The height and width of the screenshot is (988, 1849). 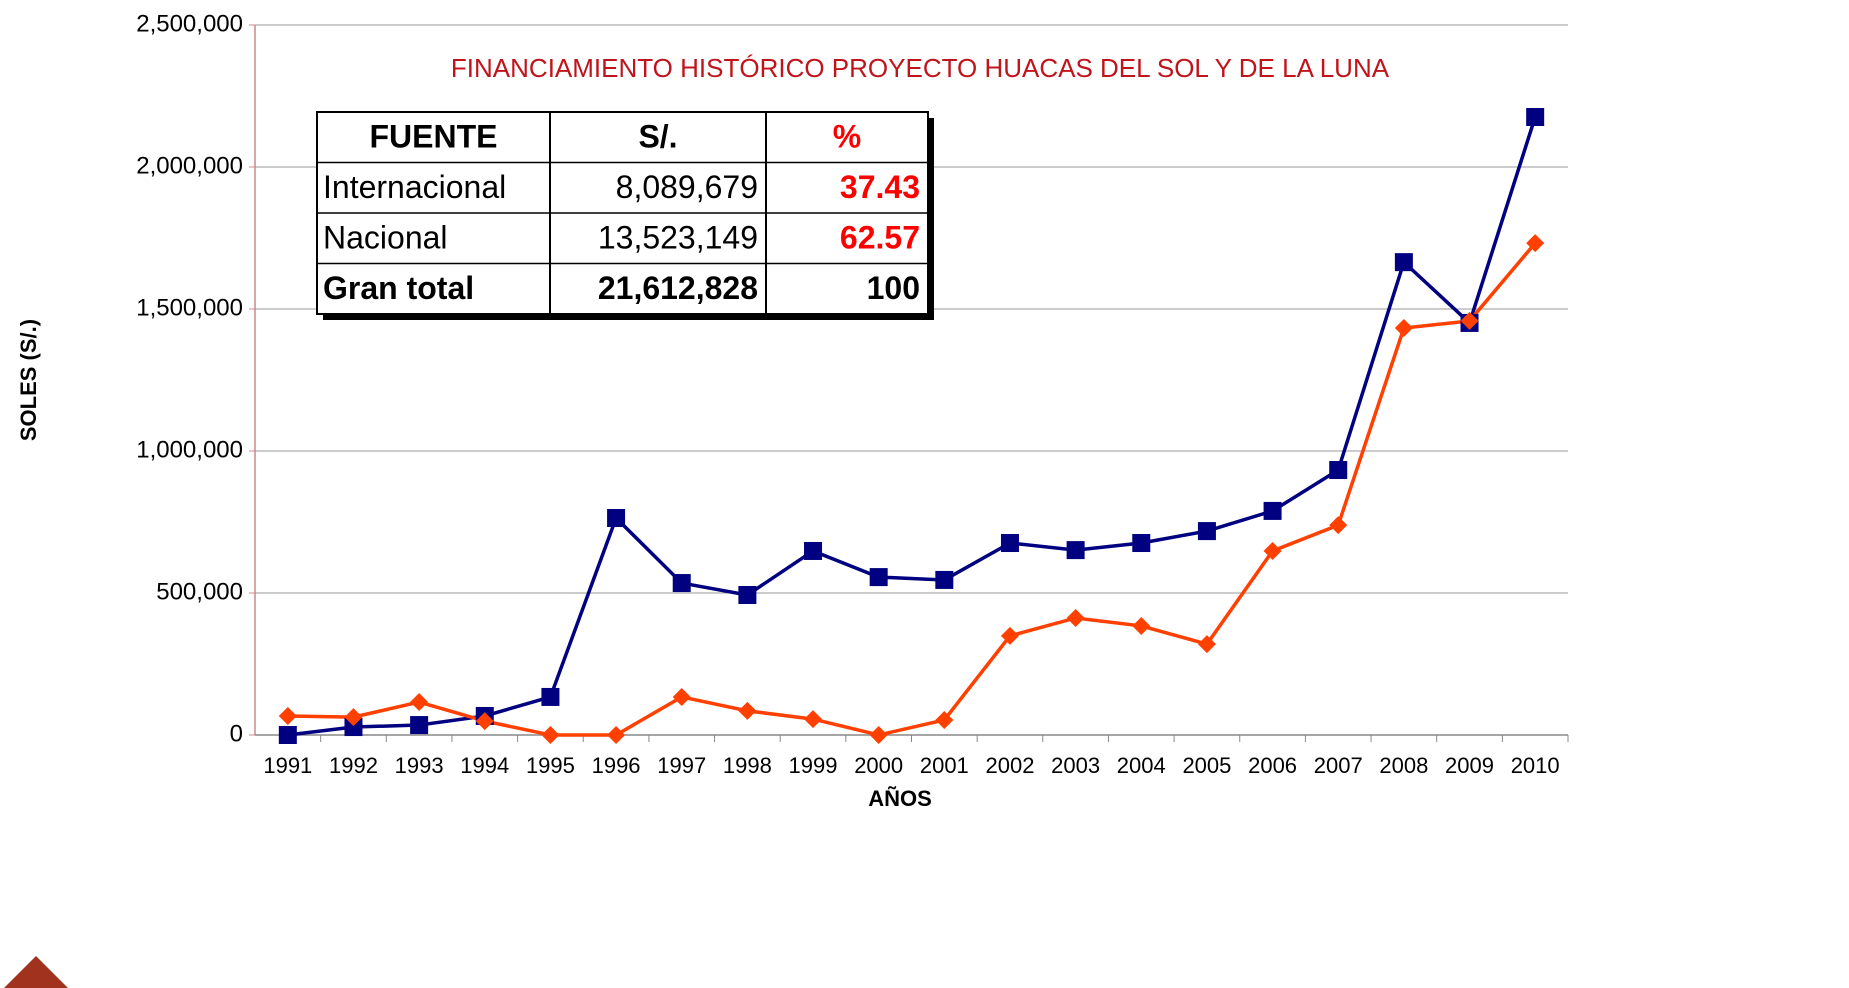 I want to click on table-cell: %, so click(x=847, y=137).